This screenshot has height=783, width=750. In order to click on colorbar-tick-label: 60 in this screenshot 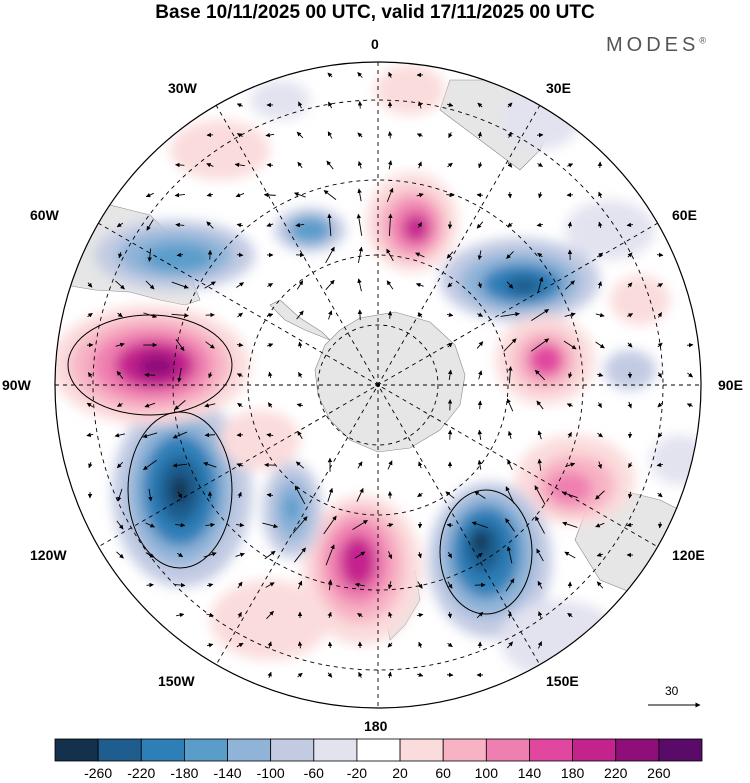, I will do `click(443, 773)`.